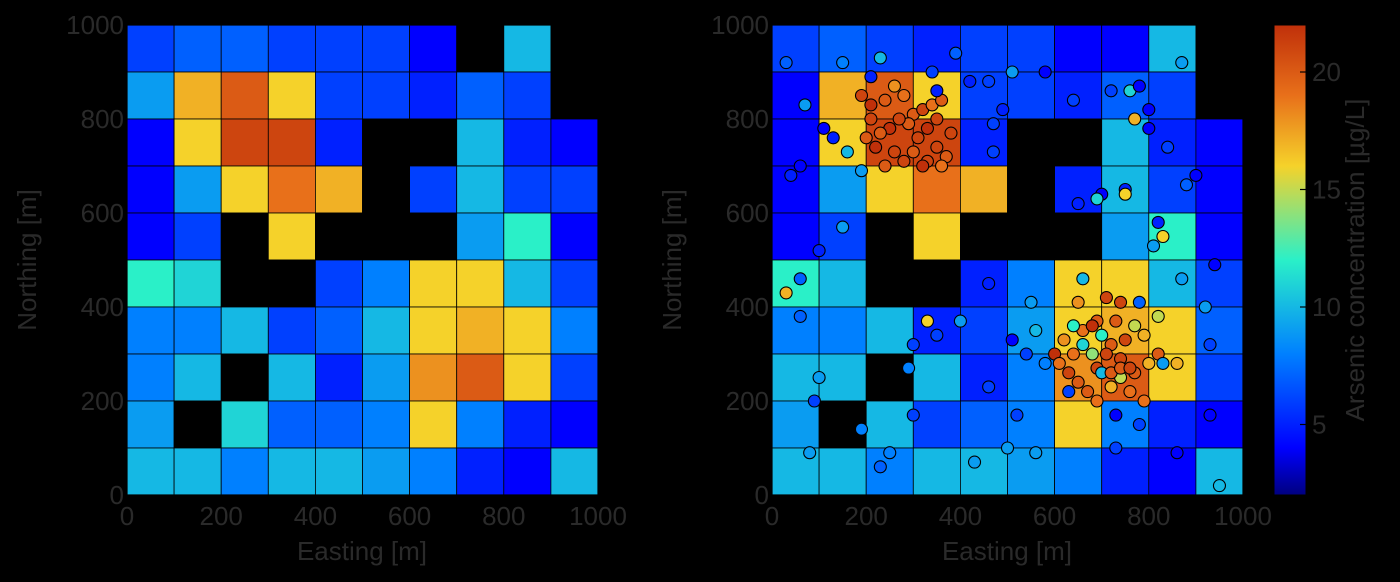 Image resolution: width=1400 pixels, height=582 pixels. What do you see at coordinates (315, 516) in the screenshot?
I see `x-tick-label: 400` at bounding box center [315, 516].